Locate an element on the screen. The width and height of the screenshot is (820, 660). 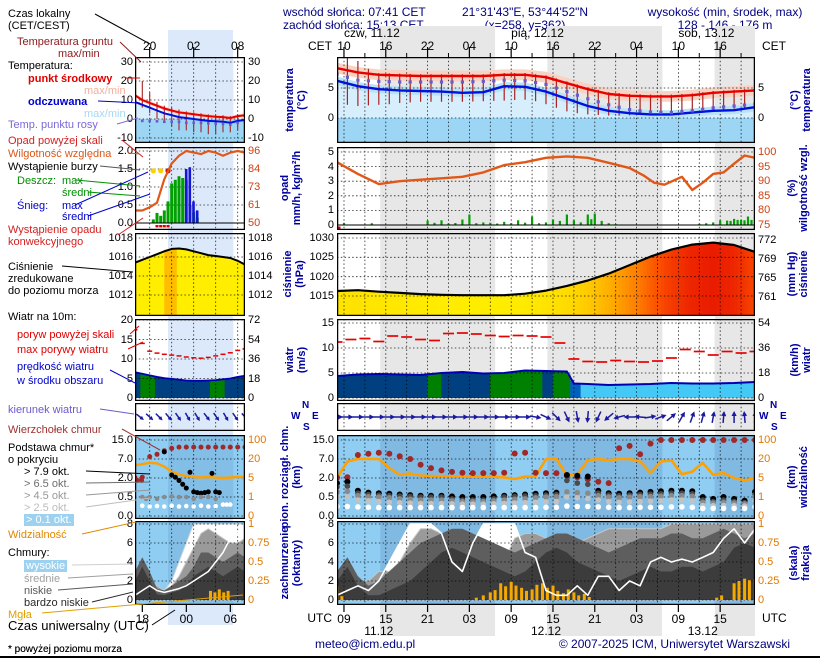
legend-label: odczuwana is located at coordinates (58, 102).